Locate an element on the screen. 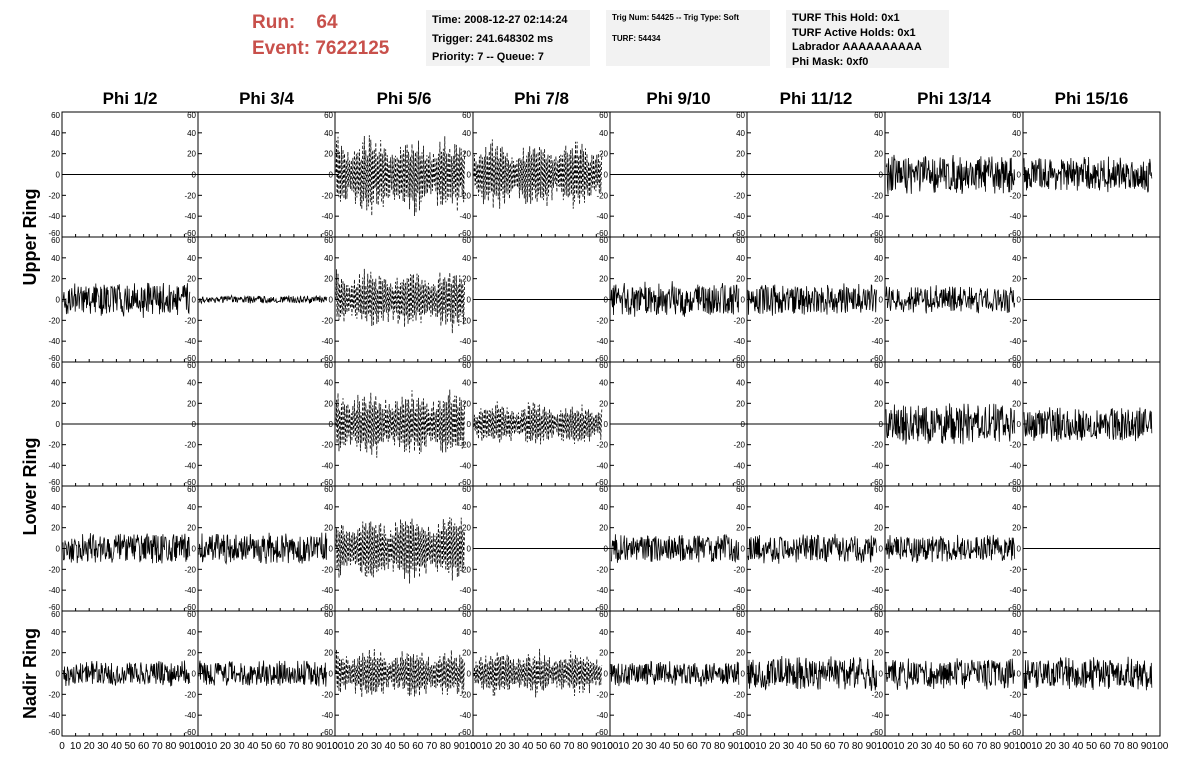 This screenshot has width=1196, height=772. labrador-text: Labrador AAAAAAAAAA is located at coordinates (857, 47).